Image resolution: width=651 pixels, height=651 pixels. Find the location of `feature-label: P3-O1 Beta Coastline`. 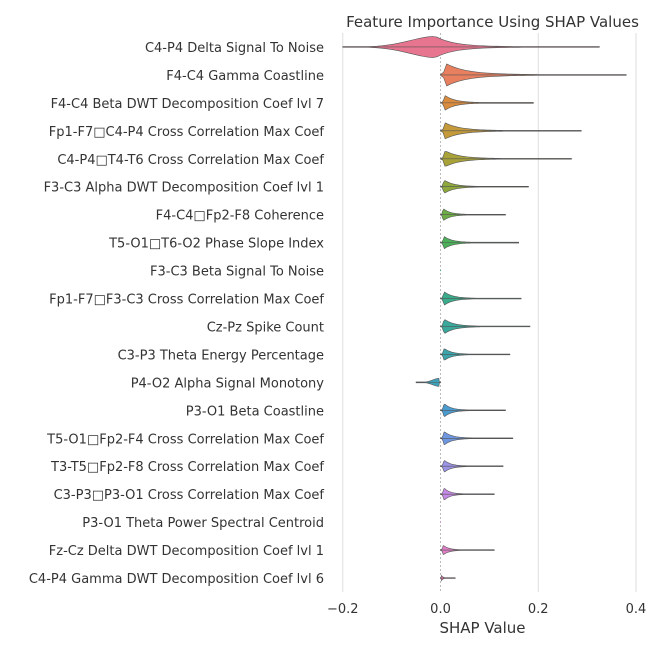

feature-label: P3-O1 Beta Coastline is located at coordinates (255, 411).